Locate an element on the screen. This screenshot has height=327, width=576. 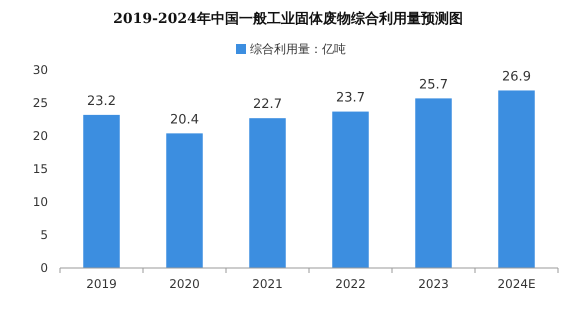
x-tick-label: 2024E is located at coordinates (516, 284).